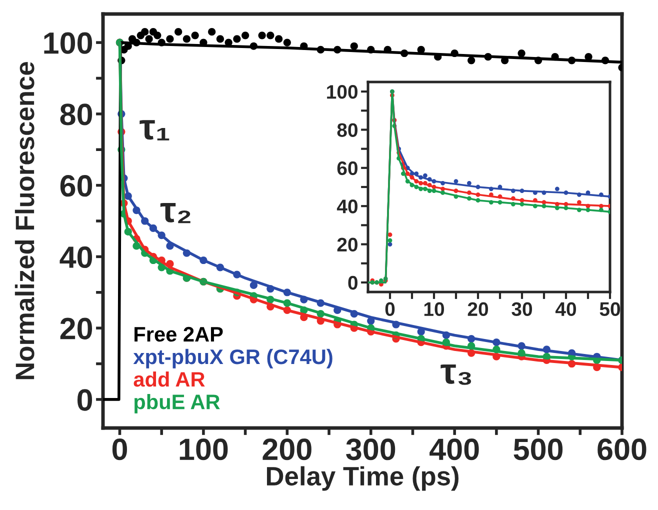  I want to click on y-axis-title: Normalized Fluorescence, so click(24, 221).